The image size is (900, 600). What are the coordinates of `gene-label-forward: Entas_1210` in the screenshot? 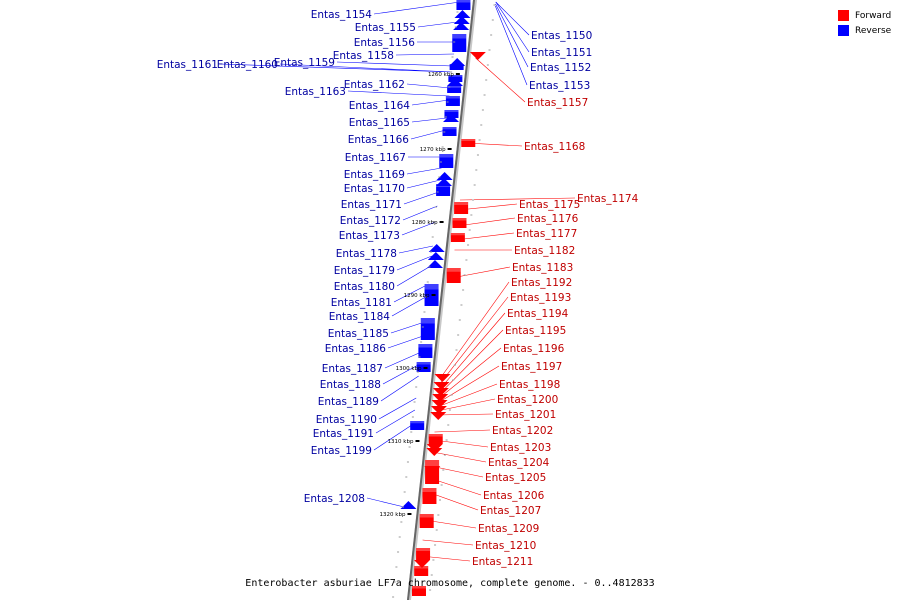 It's located at (505, 546).